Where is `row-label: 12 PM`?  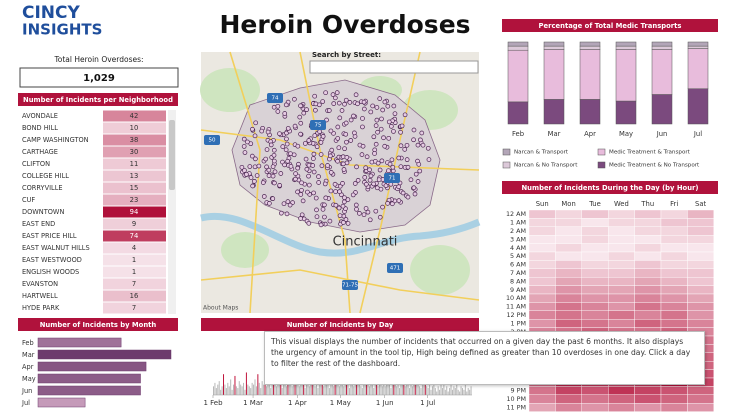 row-label: 12 PM is located at coordinates (516, 315).